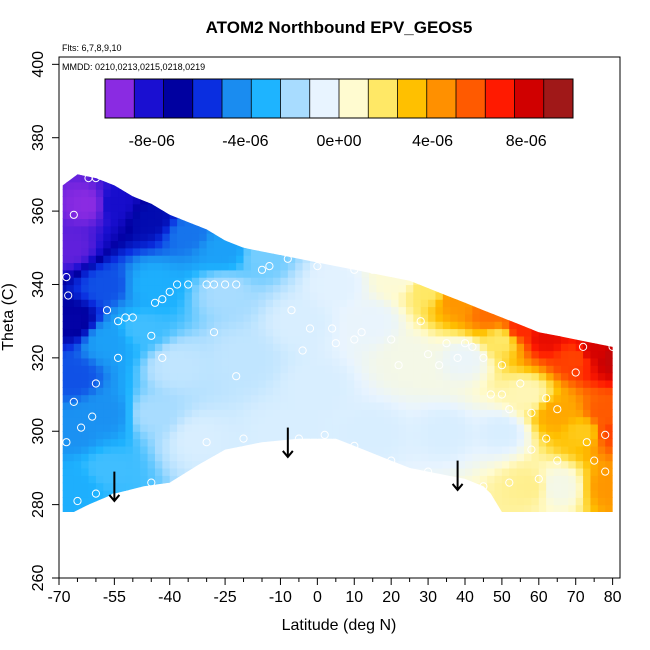  Describe the element at coordinates (324, 98) in the screenshot. I see `colorbar-swatch` at that location.